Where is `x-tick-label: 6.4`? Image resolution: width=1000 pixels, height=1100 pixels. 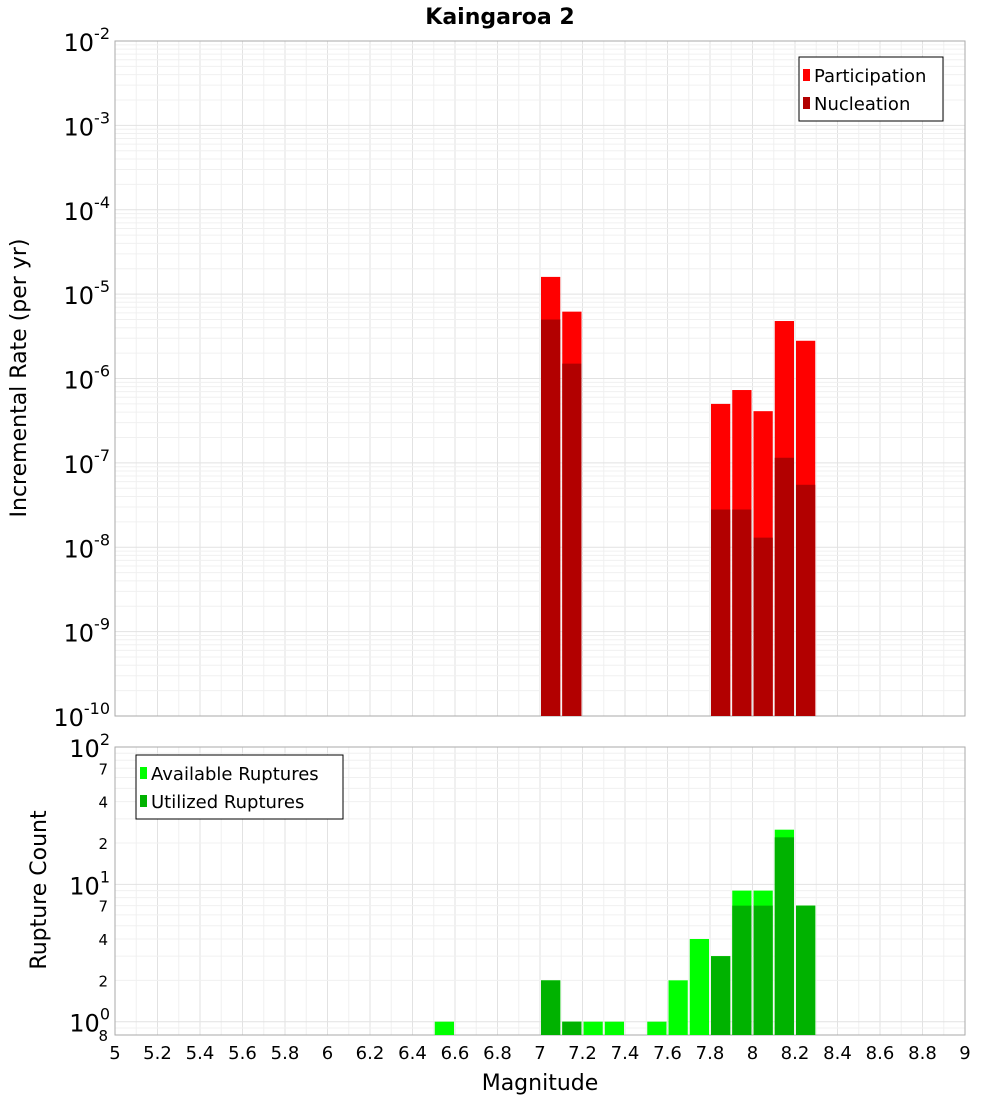
x-tick-label: 6.4 is located at coordinates (412, 1053).